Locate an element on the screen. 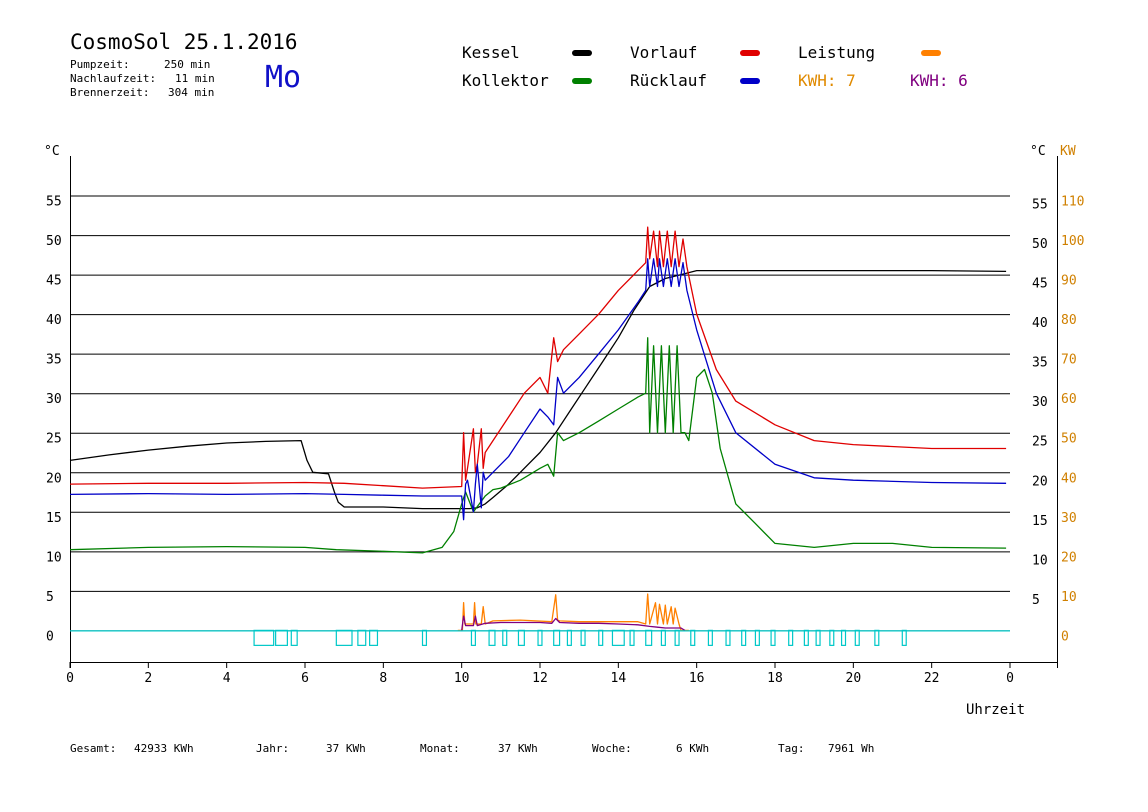 Image resolution: width=1148 pixels, height=812 pixels. x-tick-6: 12 is located at coordinates (540, 678).